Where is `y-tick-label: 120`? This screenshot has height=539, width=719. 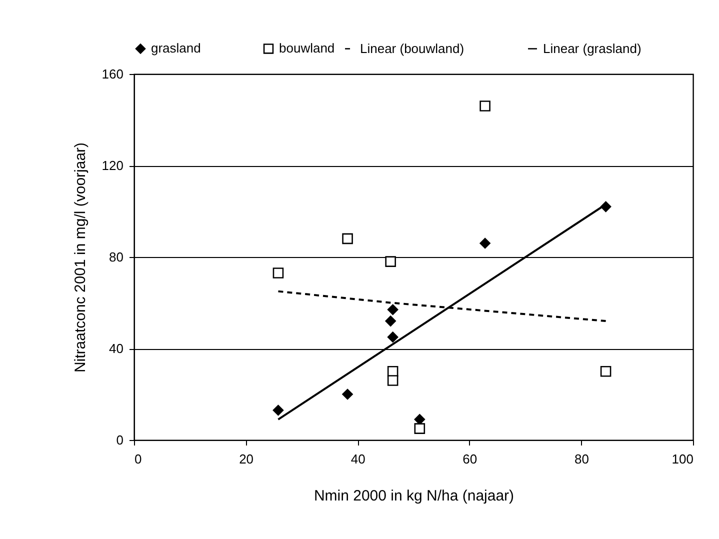 y-tick-label: 120 is located at coordinates (113, 165).